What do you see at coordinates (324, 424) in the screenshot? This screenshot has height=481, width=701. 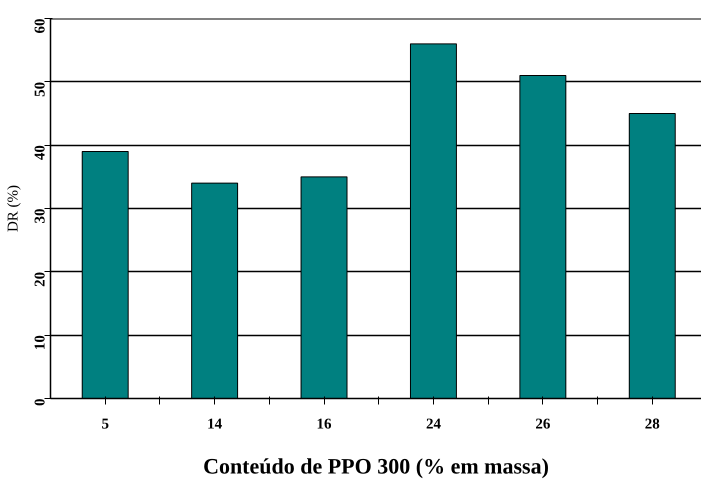 I see `x-tick-label: 16` at bounding box center [324, 424].